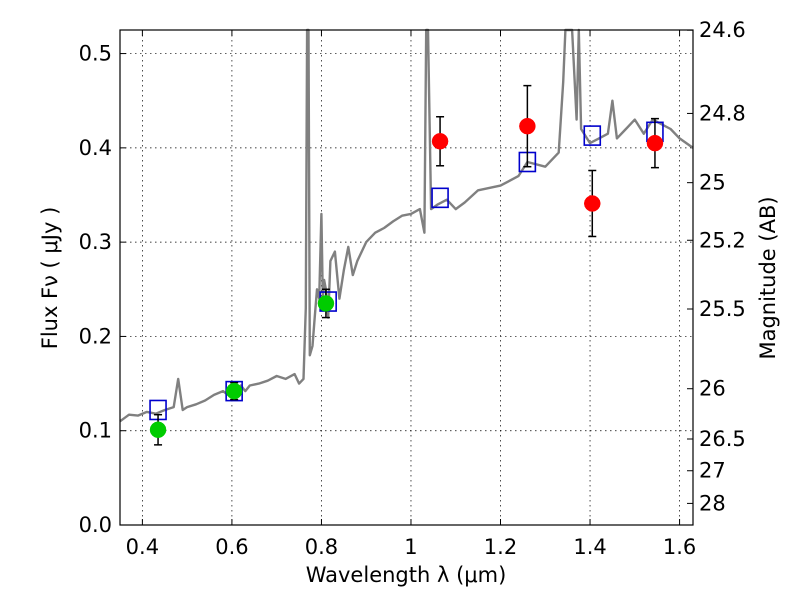 This screenshot has height=600, width=800. What do you see at coordinates (95, 242) in the screenshot?
I see `y-tick-label: 0.3` at bounding box center [95, 242].